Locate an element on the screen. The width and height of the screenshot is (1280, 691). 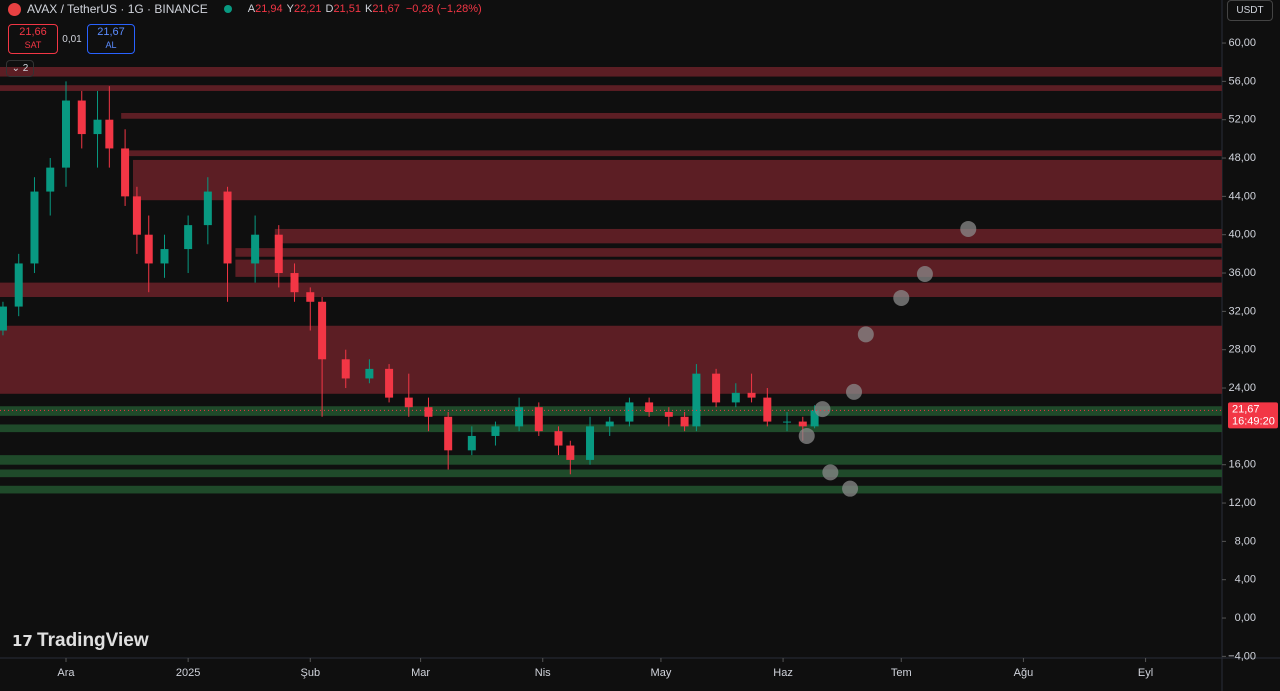
ohlc-item: D21,51 is located at coordinates (342, 9).